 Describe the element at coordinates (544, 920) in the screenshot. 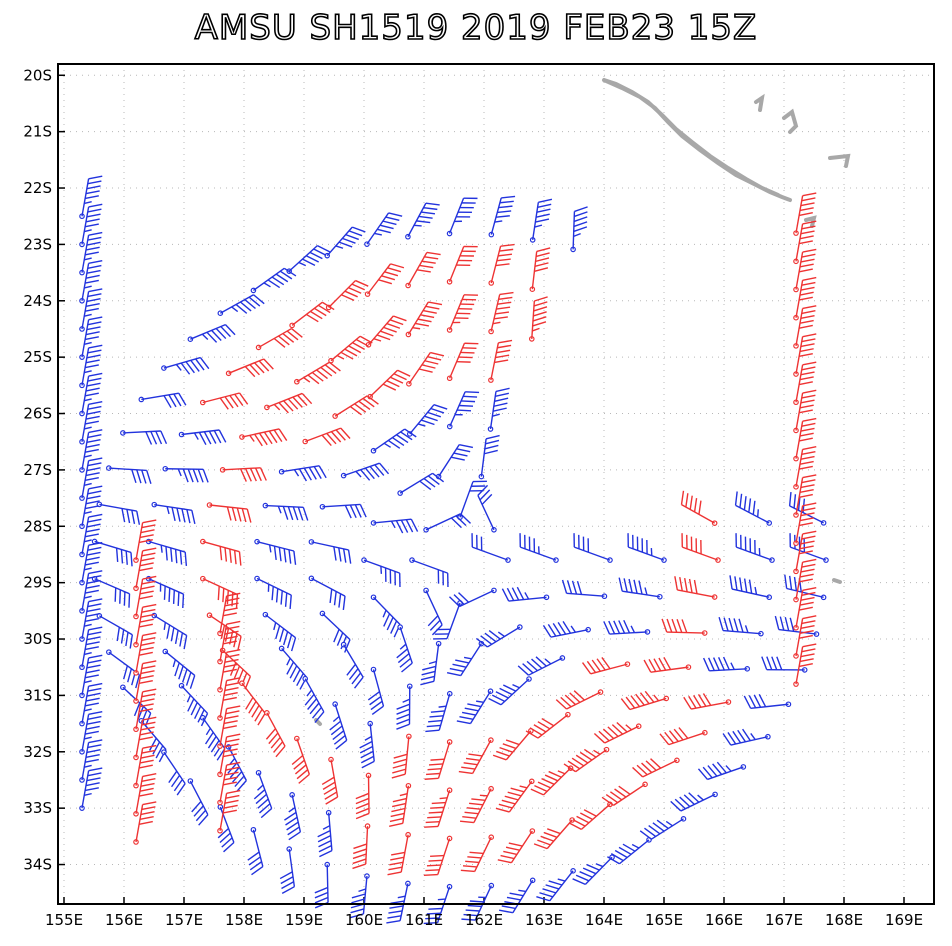

I see `x-tick-label: 163E` at that location.